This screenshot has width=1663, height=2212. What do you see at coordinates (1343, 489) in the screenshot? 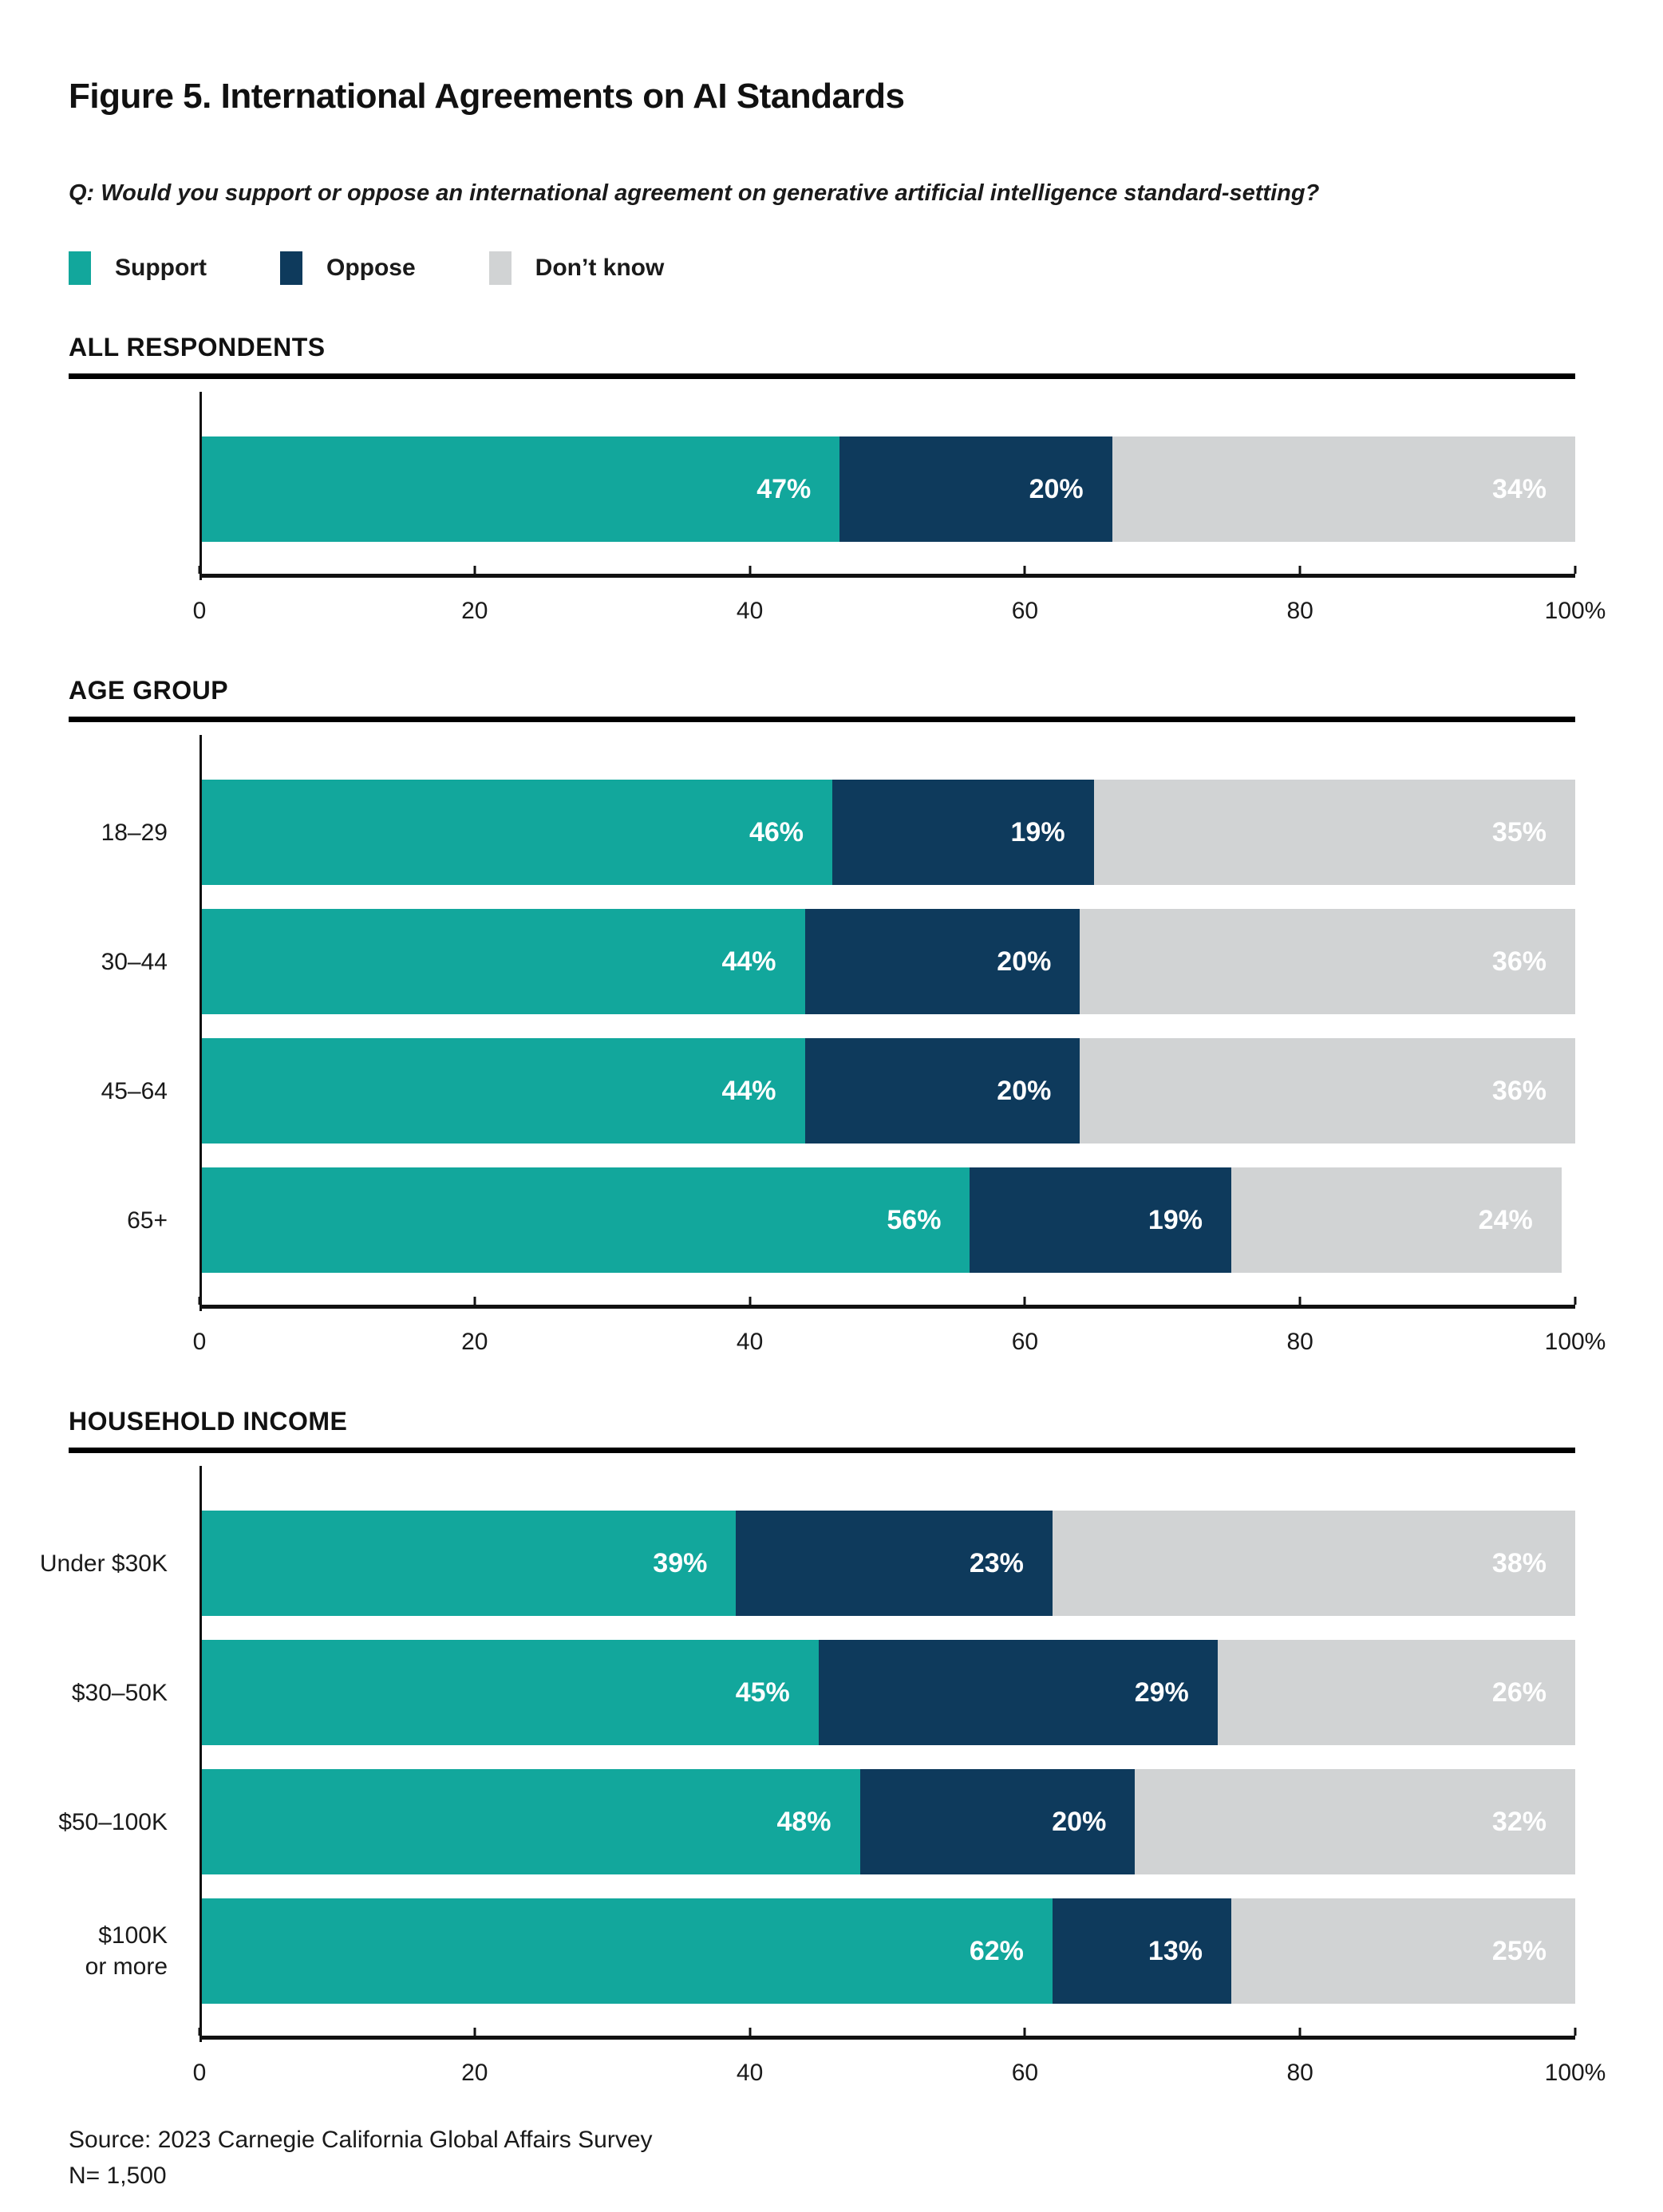
I see `bar-segment-don-t-know: 34%` at bounding box center [1343, 489].